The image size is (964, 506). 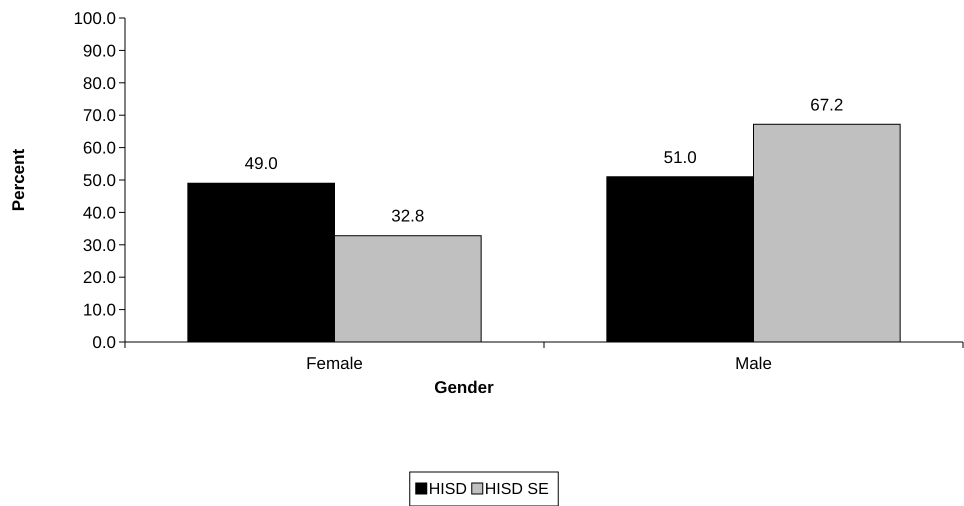 I want to click on legend-label: HISD, so click(x=447, y=489).